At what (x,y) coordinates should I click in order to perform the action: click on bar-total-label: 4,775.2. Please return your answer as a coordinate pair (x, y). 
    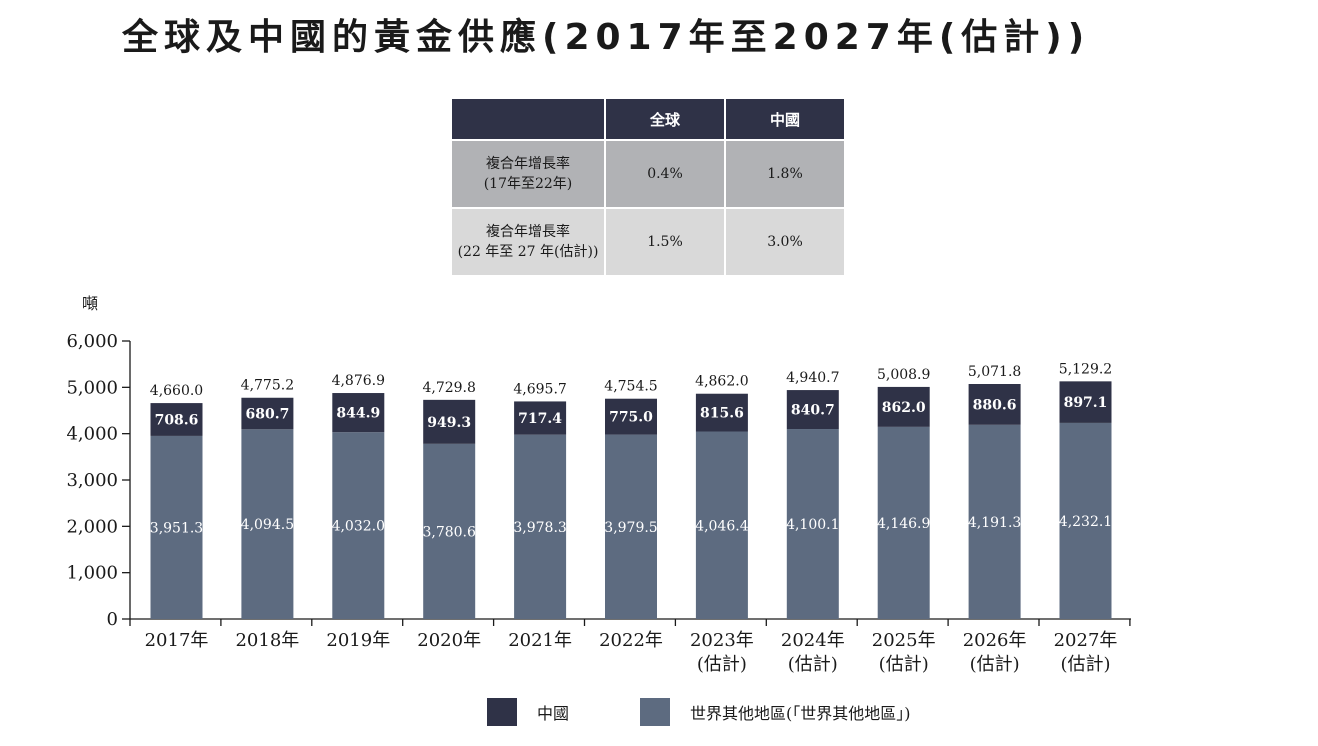
    Looking at the image, I should click on (267, 386).